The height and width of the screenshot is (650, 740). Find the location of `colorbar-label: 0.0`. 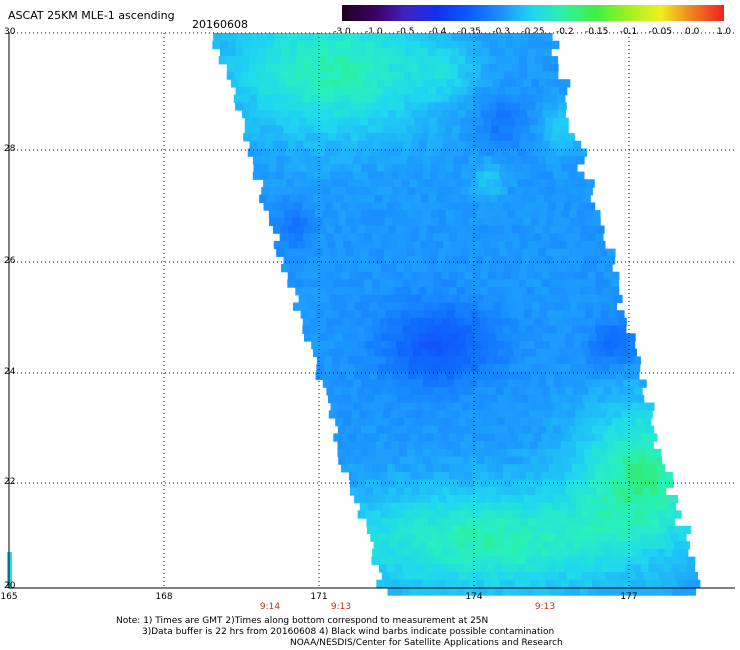

colorbar-label: 0.0 is located at coordinates (692, 32).